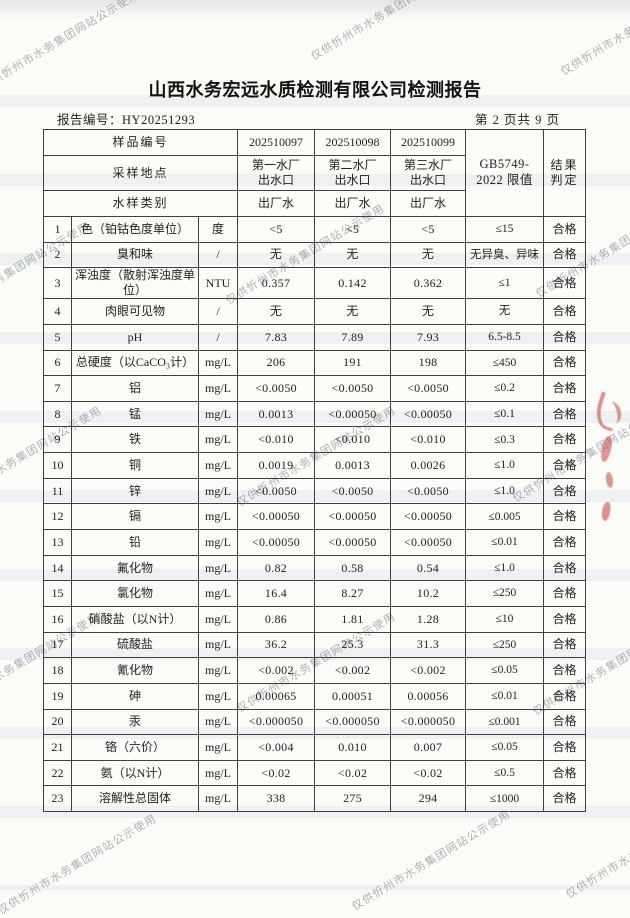  I want to click on table-row: 17 硫酸盐 mg/L 36.2 25.3 31.3 ≤250 合格, so click(315, 645).